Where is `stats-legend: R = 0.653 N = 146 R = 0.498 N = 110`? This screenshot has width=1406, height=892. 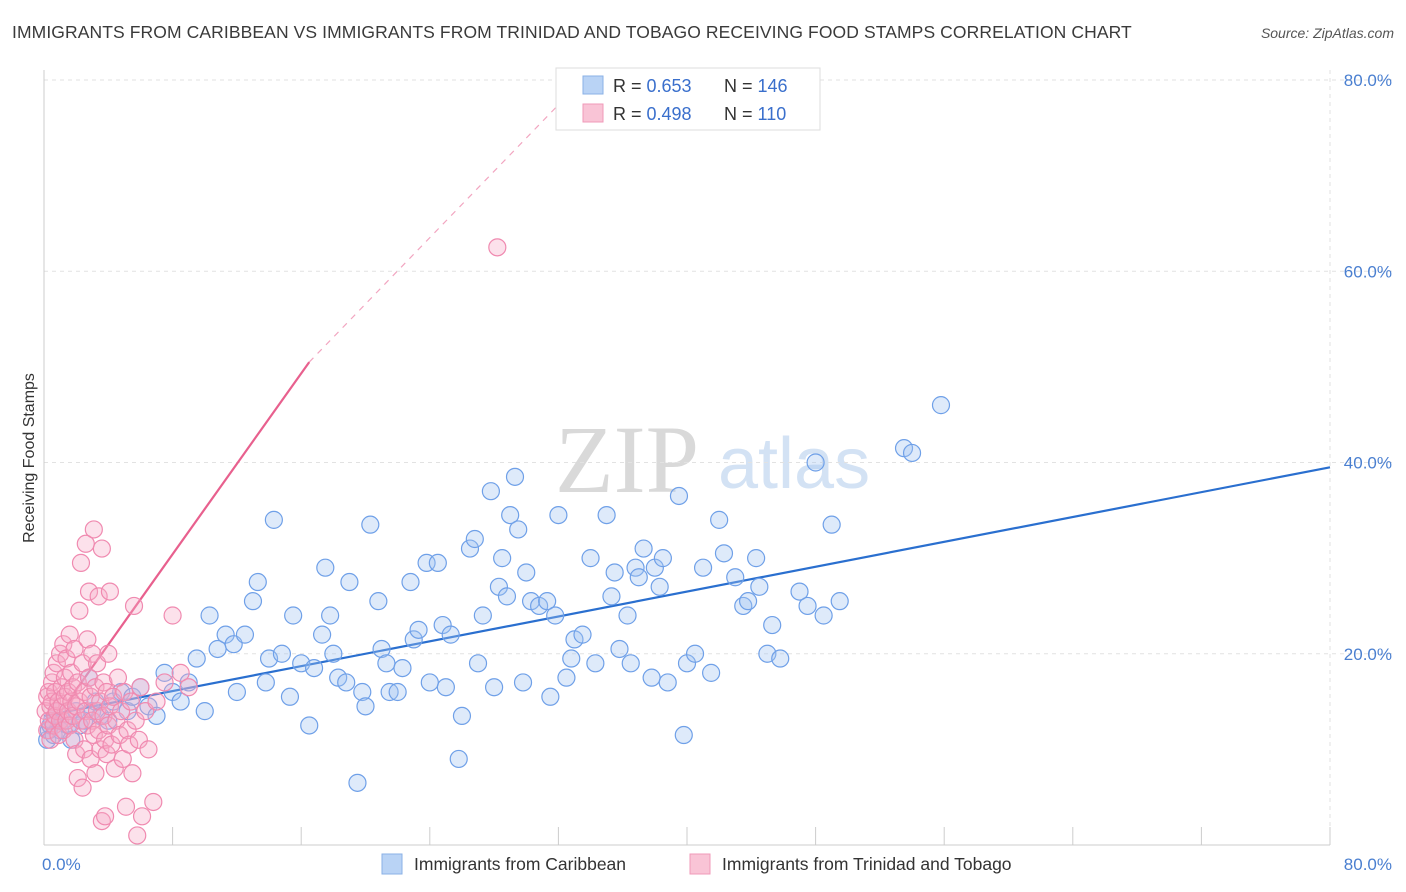
stats-legend: R = 0.653 N = 146 R = 0.498 N = 110 is located at coordinates (688, 99).